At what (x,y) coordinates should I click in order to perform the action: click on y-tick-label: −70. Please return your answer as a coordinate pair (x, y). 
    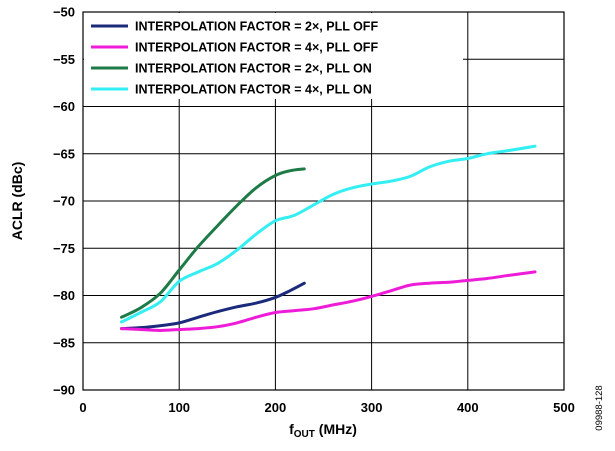
    Looking at the image, I should click on (64, 201).